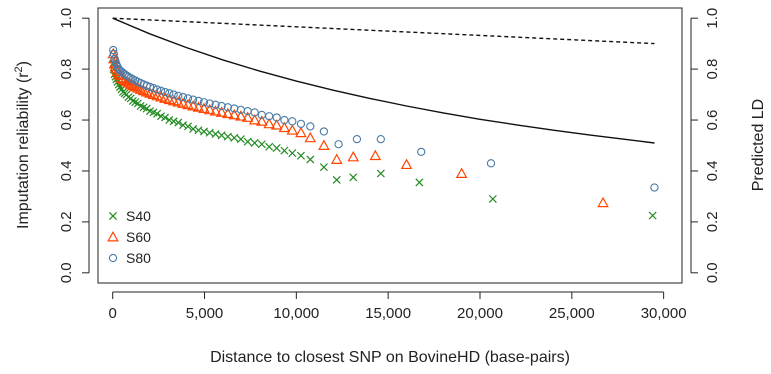 The image size is (771, 374). What do you see at coordinates (23, 63) in the screenshot?
I see `y-axis-title-close: )` at bounding box center [23, 63].